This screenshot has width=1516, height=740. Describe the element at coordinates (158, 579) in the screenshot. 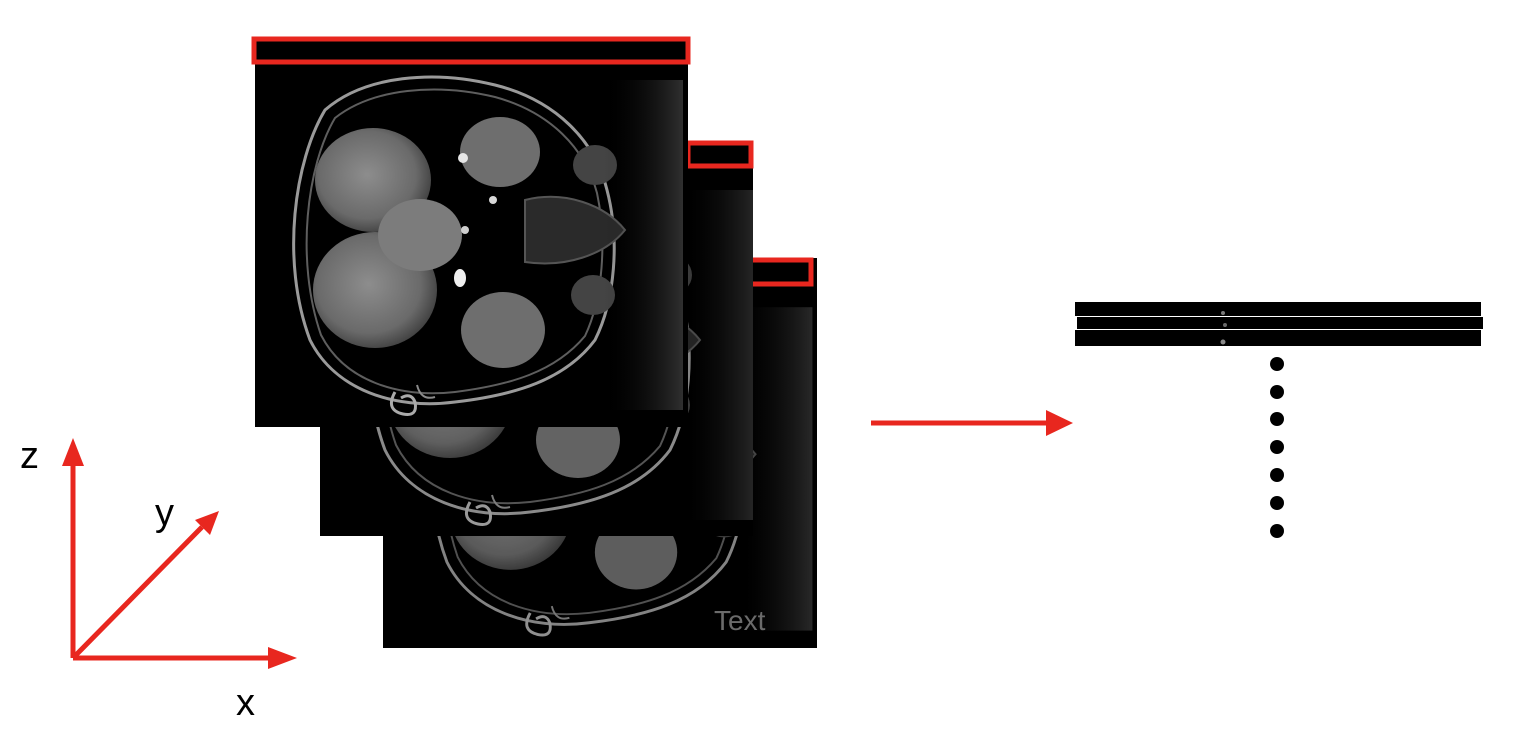

I see `coordinate-axes: z y x` at that location.